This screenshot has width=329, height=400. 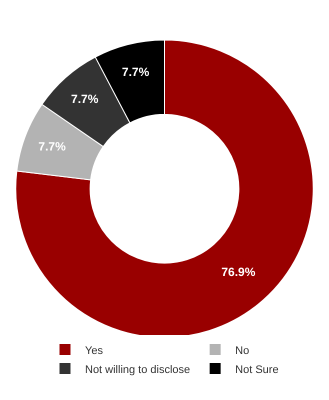 What do you see at coordinates (94, 350) in the screenshot?
I see `legend-label: Yes` at bounding box center [94, 350].